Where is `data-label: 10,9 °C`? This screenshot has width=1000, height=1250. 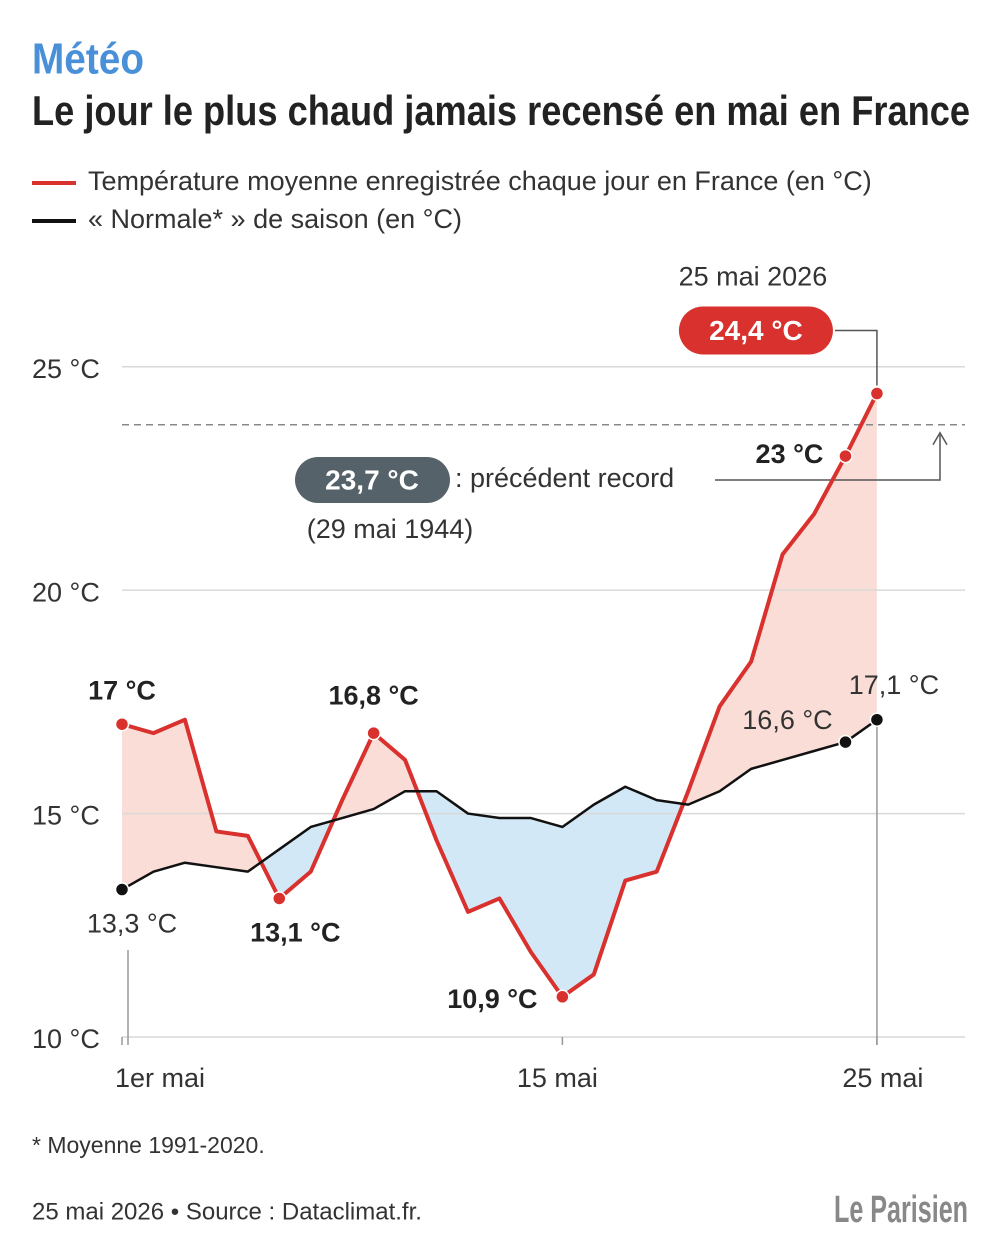
data-label: 10,9 °C is located at coordinates (492, 999).